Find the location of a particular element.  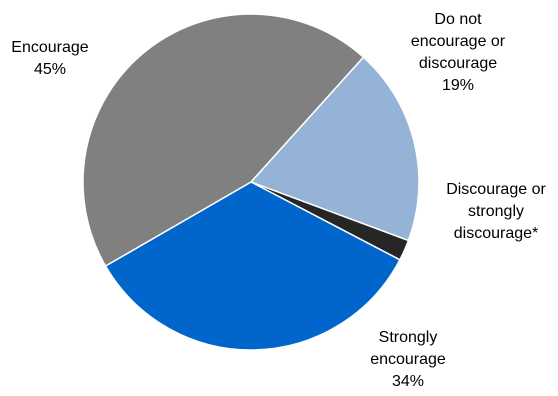

slice-label-line: encourage or is located at coordinates (458, 41).